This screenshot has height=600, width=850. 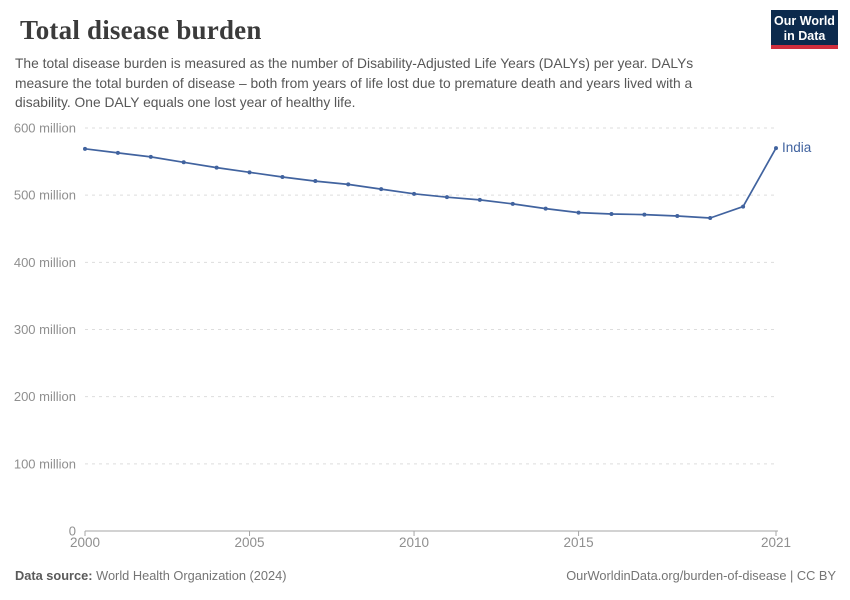 What do you see at coordinates (414, 542) in the screenshot?
I see `x-tick-label: 2010` at bounding box center [414, 542].